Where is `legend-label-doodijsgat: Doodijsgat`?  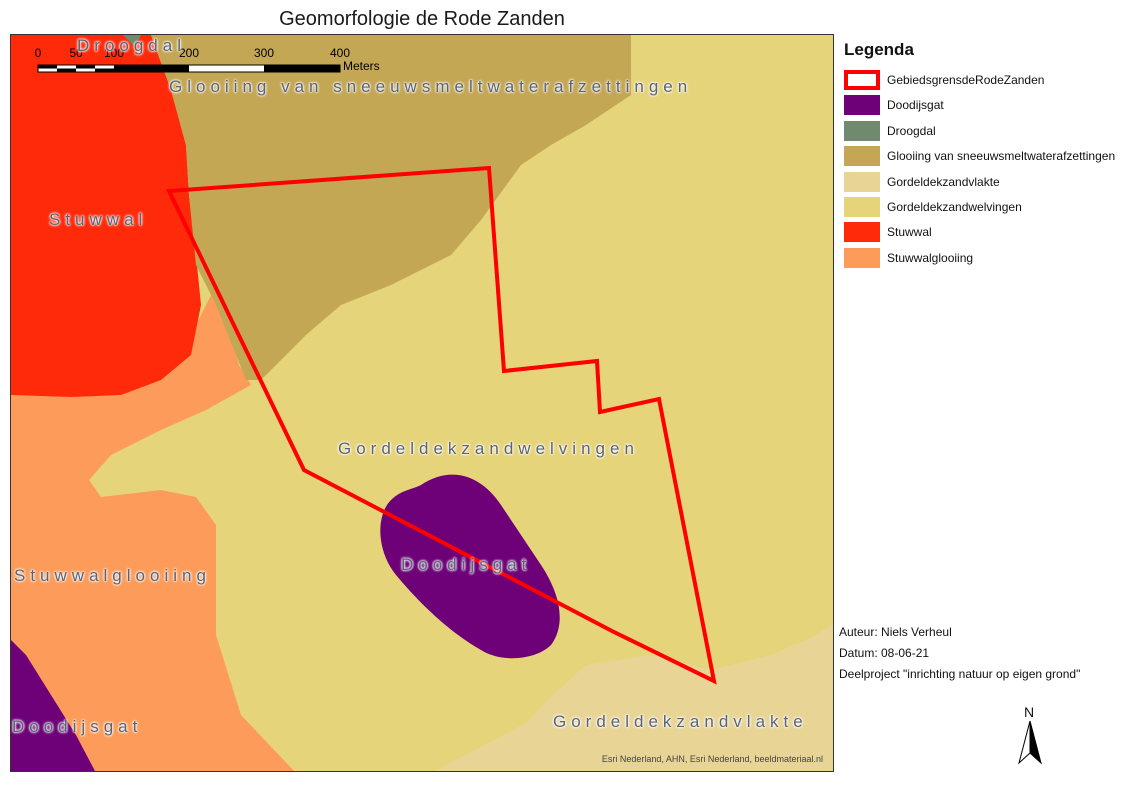
legend-label-doodijsgat: Doodijsgat is located at coordinates (915, 105).